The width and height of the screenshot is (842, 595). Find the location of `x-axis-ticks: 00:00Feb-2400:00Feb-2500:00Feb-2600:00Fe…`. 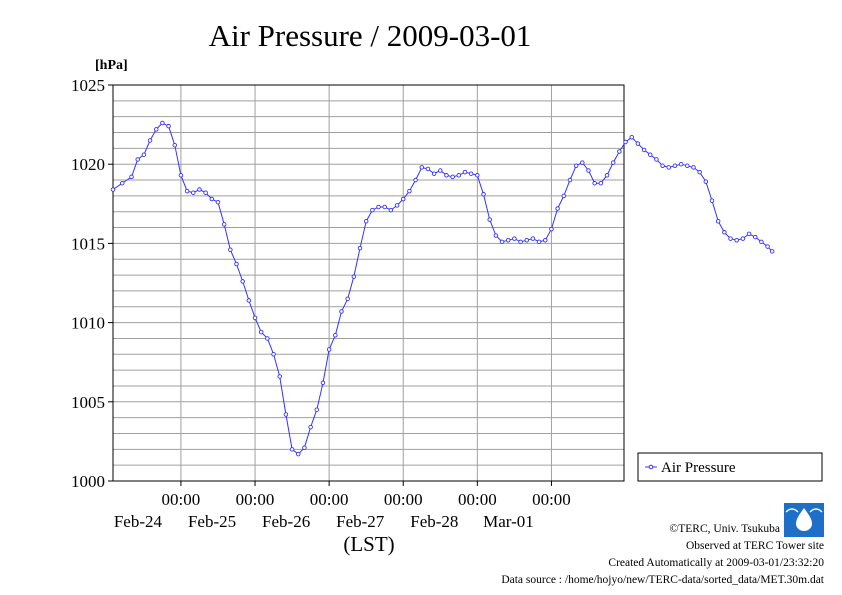

x-axis-ticks: 00:00Feb-2400:00Feb-2500:00Feb-2600:00Fe… is located at coordinates (342, 506).